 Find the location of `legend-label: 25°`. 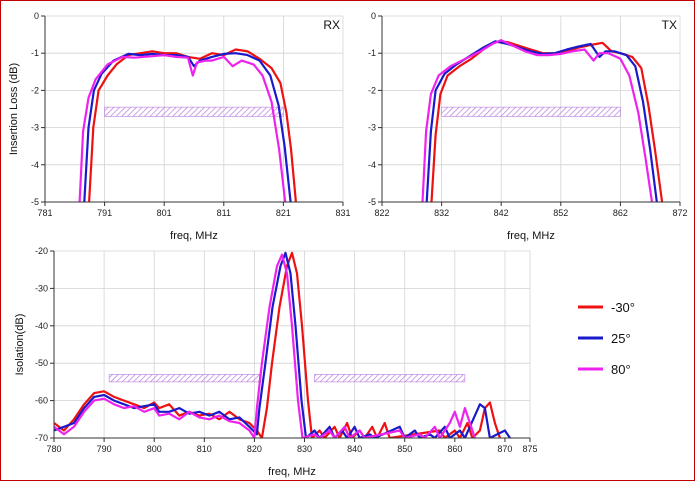

legend-label: 25° is located at coordinates (621, 338).